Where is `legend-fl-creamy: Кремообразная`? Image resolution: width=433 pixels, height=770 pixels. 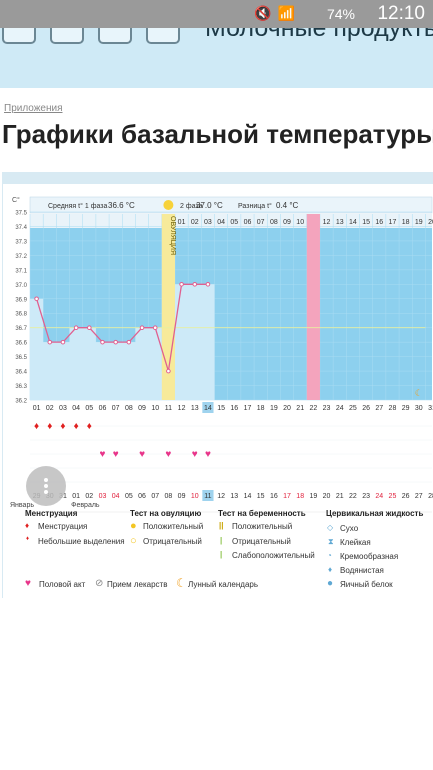
legend-fl-creamy: Кремообразная is located at coordinates (369, 556).